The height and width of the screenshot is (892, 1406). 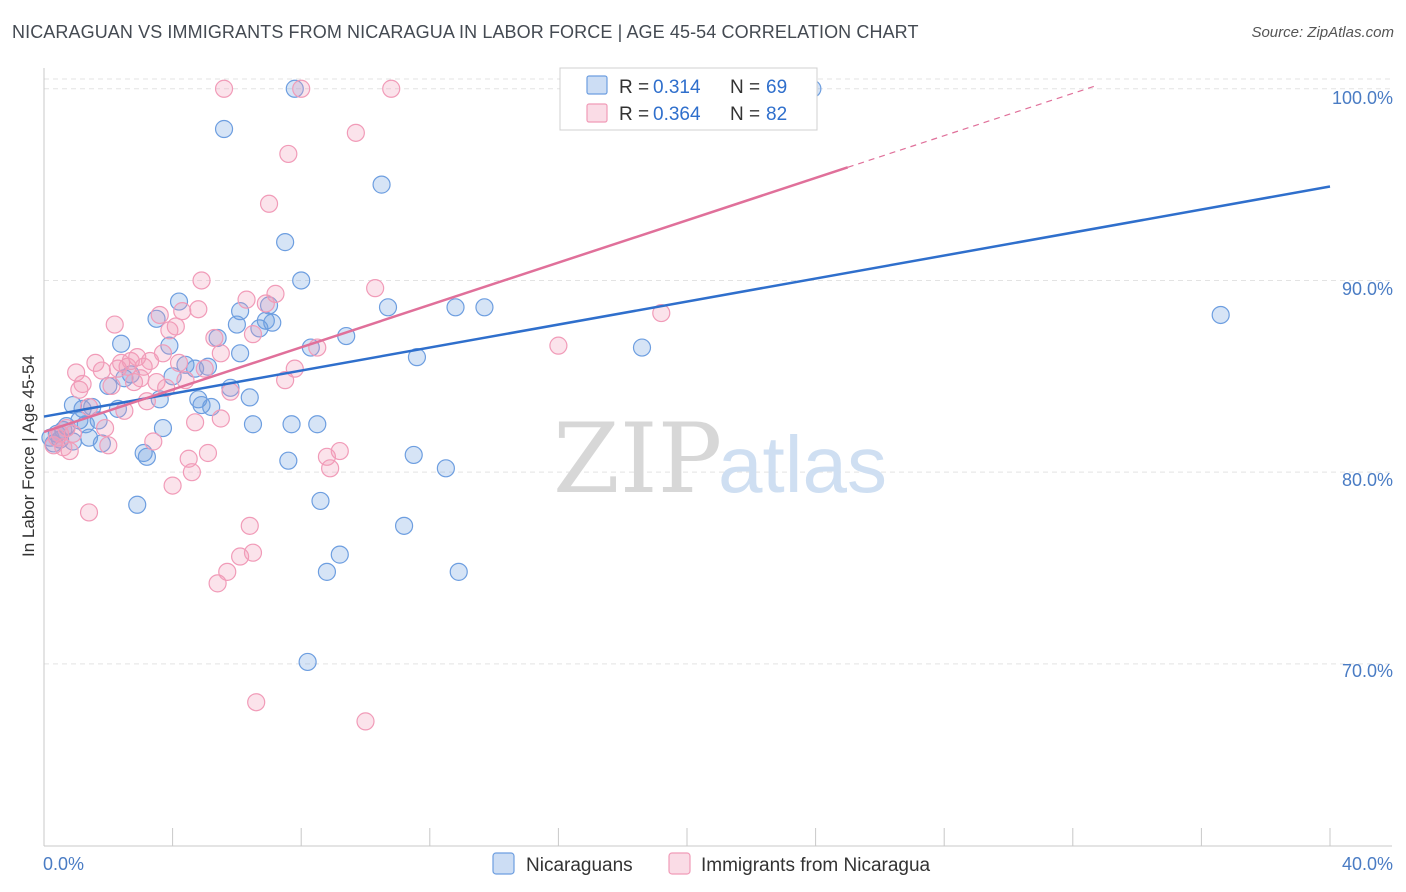 I want to click on legend-box, so click(x=688, y=99).